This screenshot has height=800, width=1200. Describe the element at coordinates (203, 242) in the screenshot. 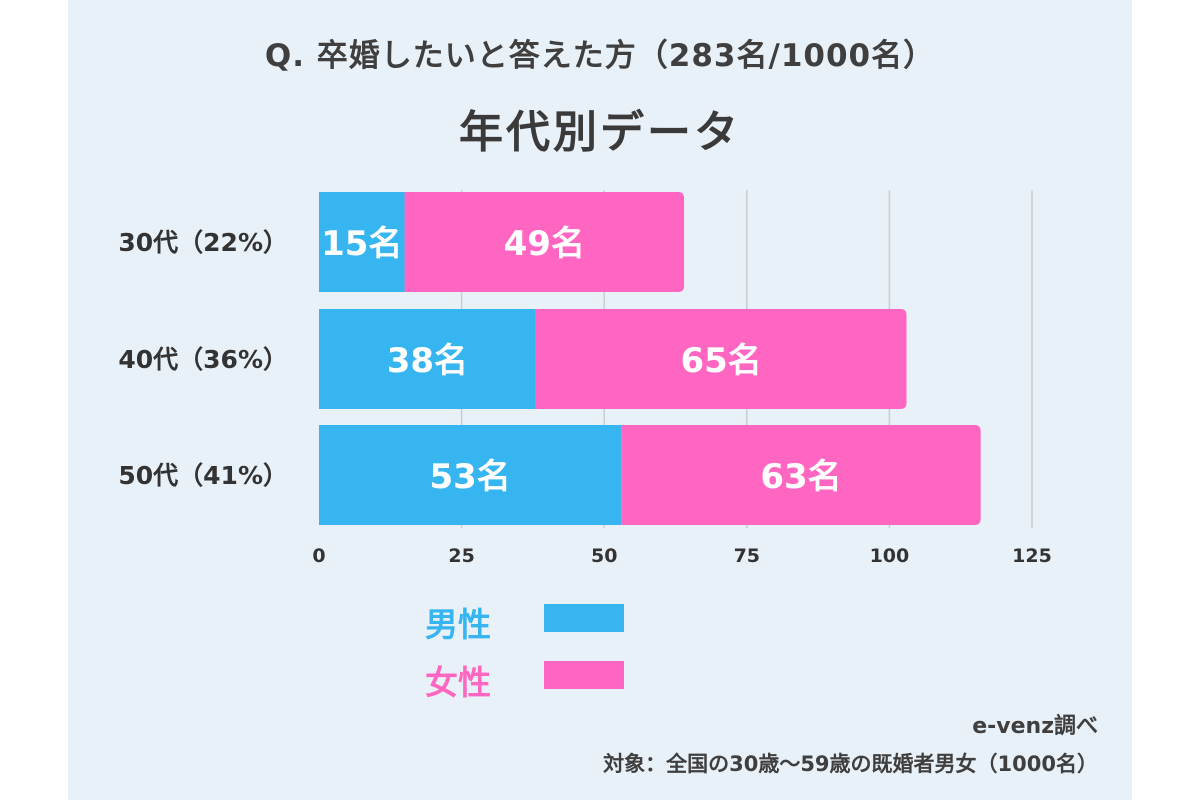

I see `category-label: 30代（22%）` at that location.